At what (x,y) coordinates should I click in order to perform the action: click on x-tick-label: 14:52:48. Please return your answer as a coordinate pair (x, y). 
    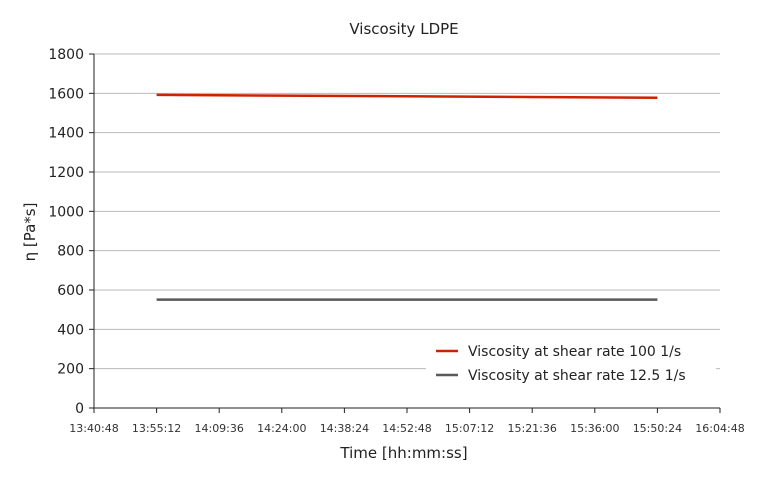
    Looking at the image, I should click on (406, 428).